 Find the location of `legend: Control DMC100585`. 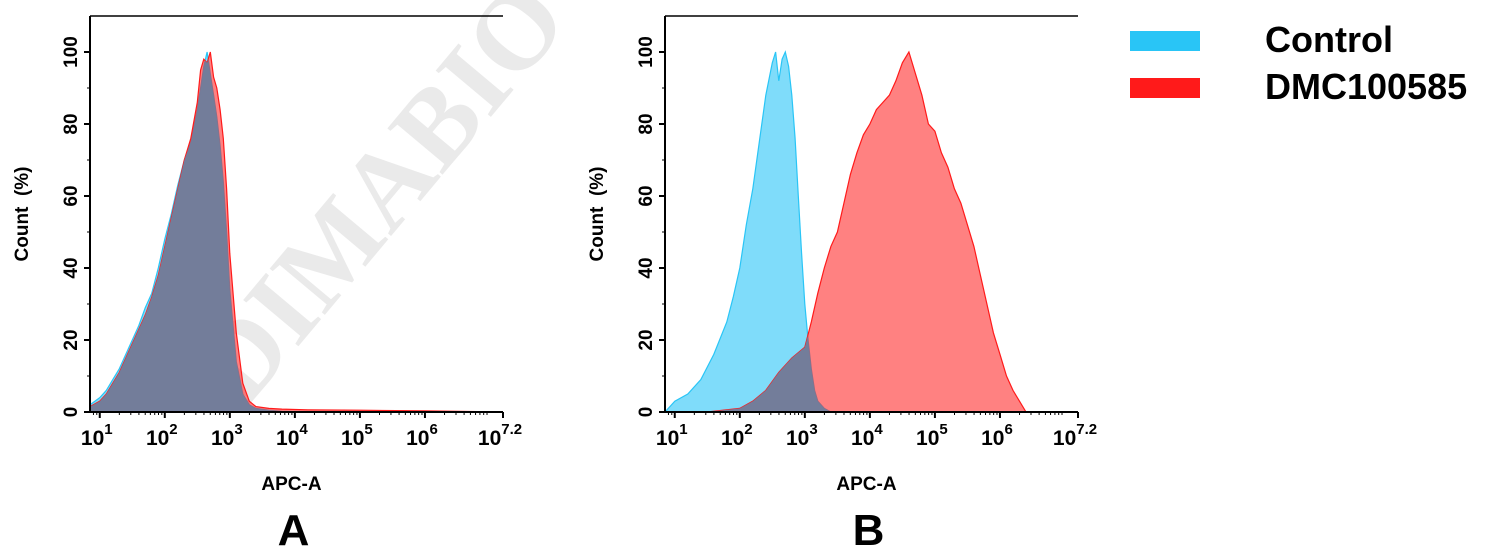

legend: Control DMC100585 is located at coordinates (1298, 63).